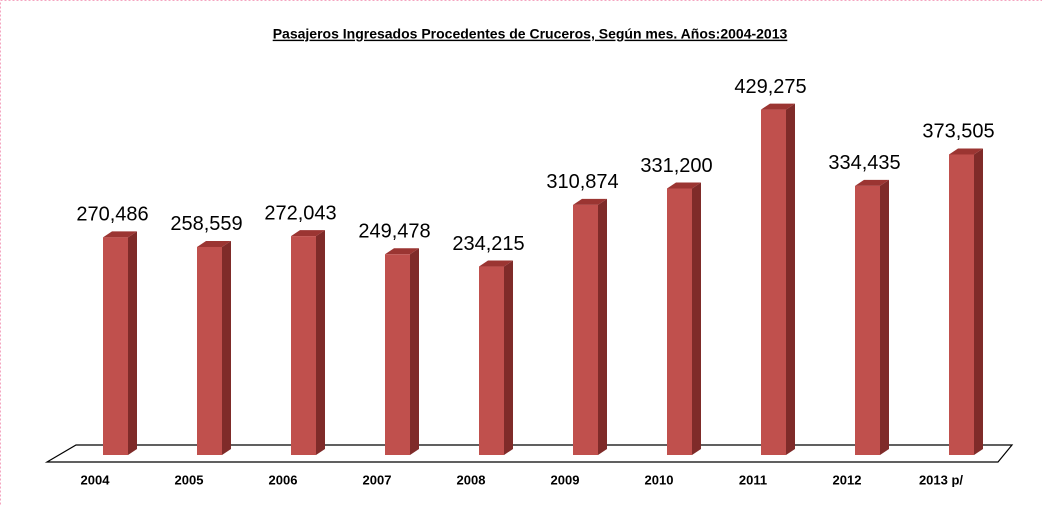  Describe the element at coordinates (189, 479) in the screenshot. I see `x-tick-label: 2005` at that location.